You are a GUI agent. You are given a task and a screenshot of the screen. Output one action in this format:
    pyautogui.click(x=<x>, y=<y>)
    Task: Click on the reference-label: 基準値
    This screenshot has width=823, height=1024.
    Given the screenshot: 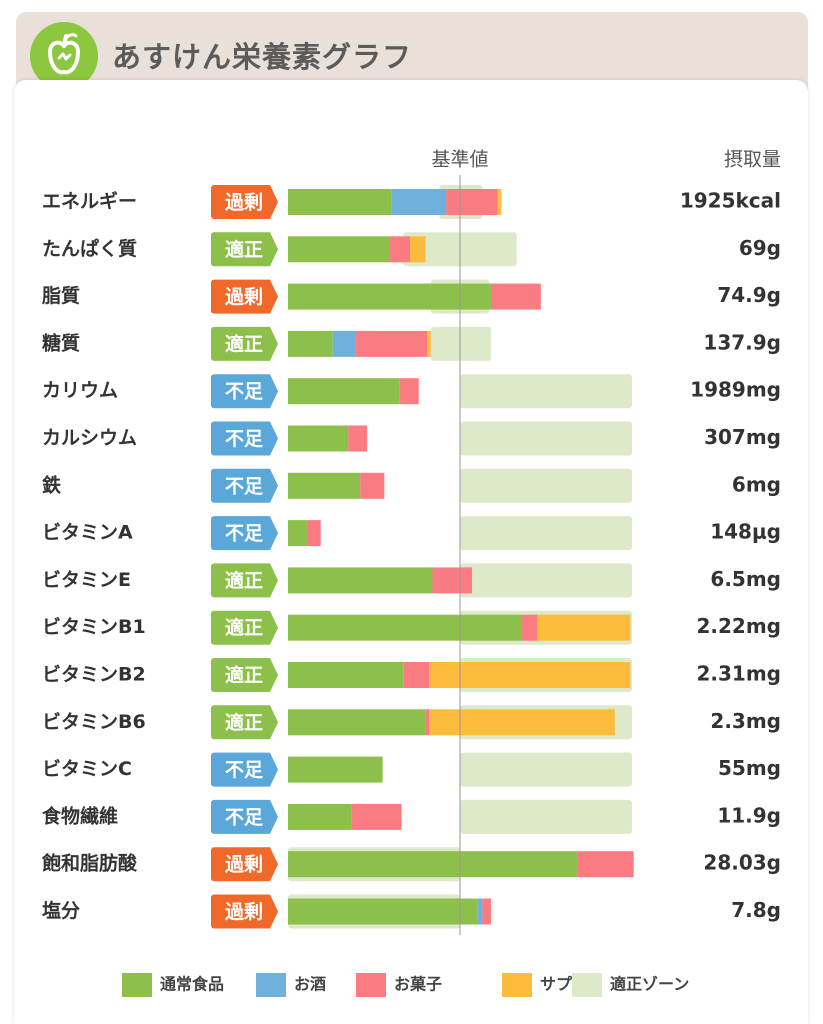 What is the action you would take?
    pyautogui.click(x=459, y=160)
    